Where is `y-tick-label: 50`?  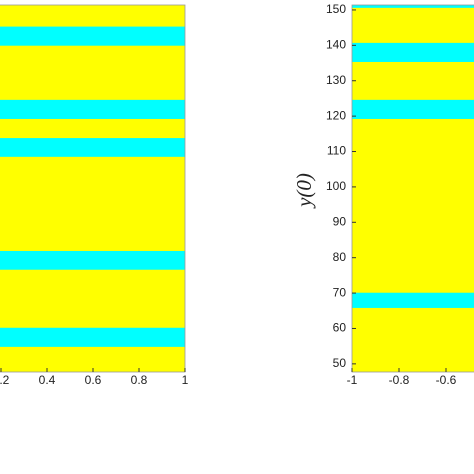 y-tick-label: 50 is located at coordinates (340, 363).